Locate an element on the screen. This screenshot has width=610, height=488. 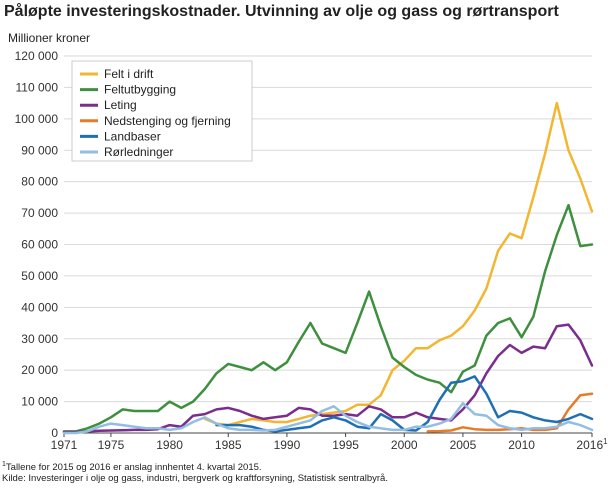
legend-box is located at coordinates (162, 111).